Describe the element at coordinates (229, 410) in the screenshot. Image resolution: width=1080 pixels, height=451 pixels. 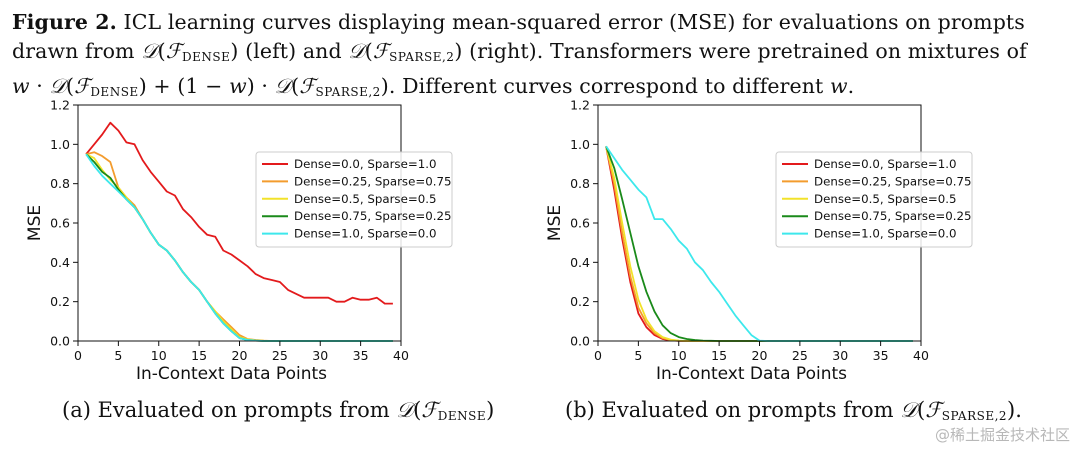
I see `subcaption-a-text: (a) Evaluated on prompts from` at that location.